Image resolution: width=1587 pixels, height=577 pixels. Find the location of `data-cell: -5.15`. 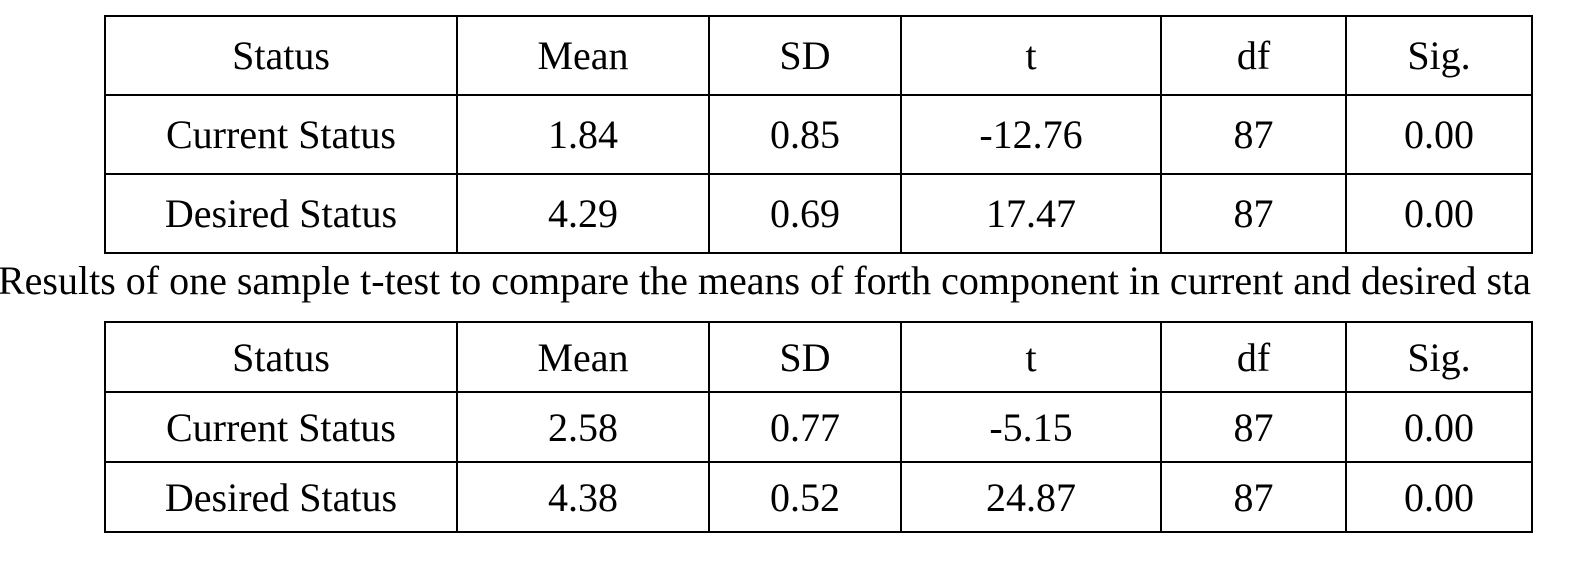

data-cell: -5.15 is located at coordinates (1031, 427).